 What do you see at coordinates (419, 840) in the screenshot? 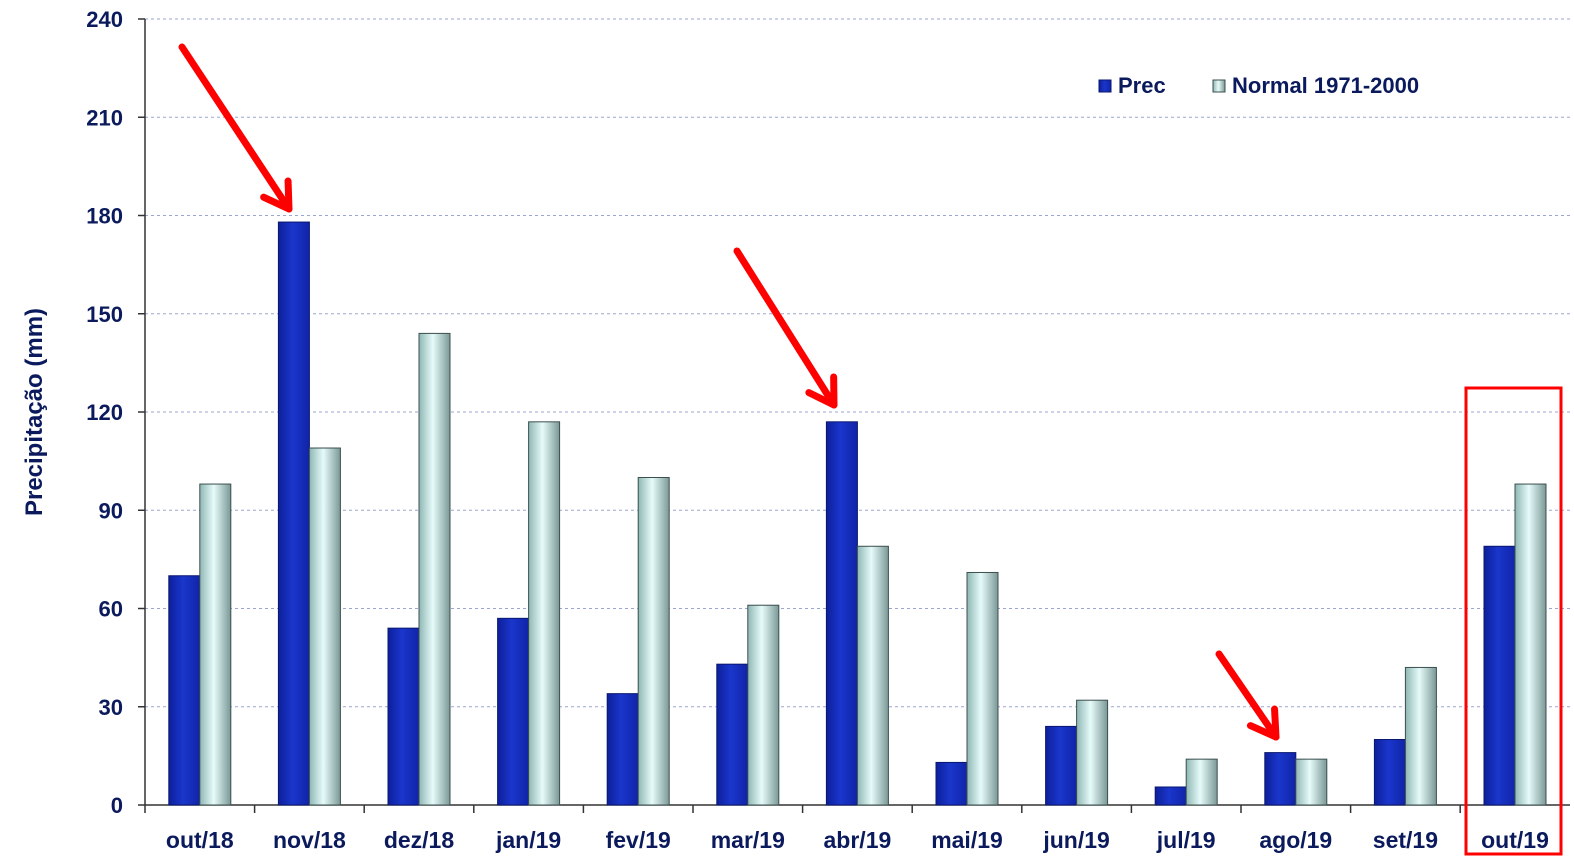
I see `x-tick-label: dez/18` at bounding box center [419, 840].